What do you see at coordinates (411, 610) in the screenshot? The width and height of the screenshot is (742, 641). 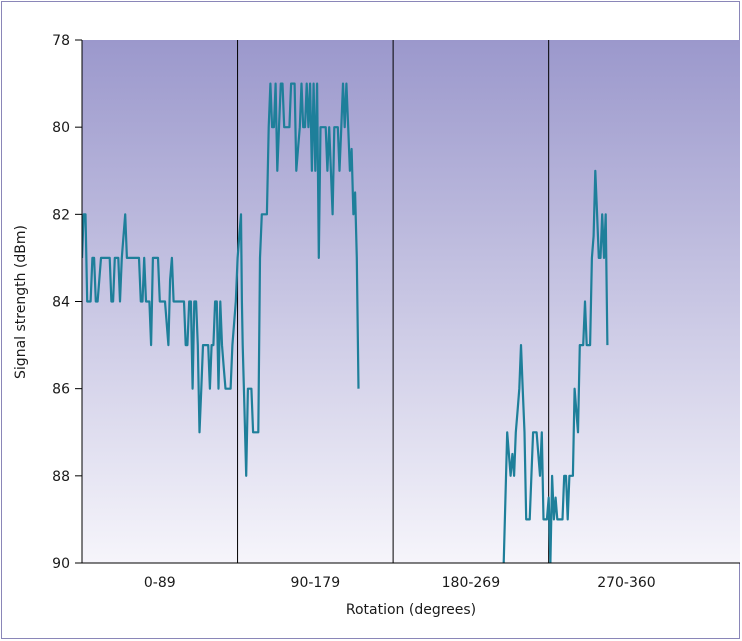 I see `x-axis-title: Rotation (degrees)` at bounding box center [411, 610].